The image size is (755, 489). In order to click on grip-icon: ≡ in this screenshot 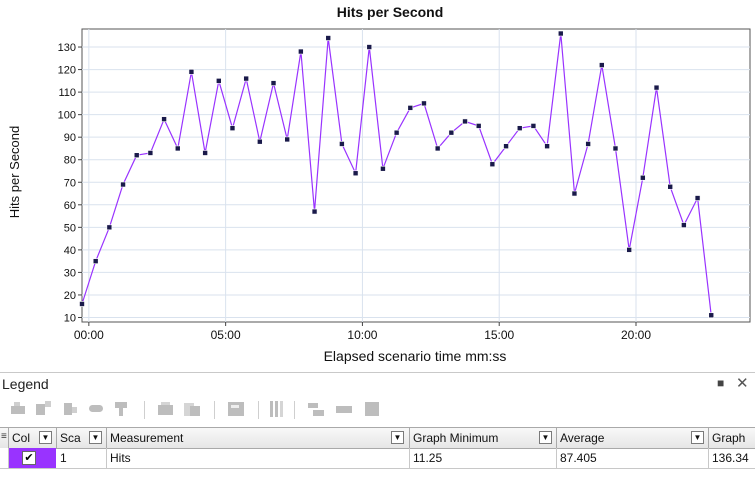, I will do `click(4, 436)`.